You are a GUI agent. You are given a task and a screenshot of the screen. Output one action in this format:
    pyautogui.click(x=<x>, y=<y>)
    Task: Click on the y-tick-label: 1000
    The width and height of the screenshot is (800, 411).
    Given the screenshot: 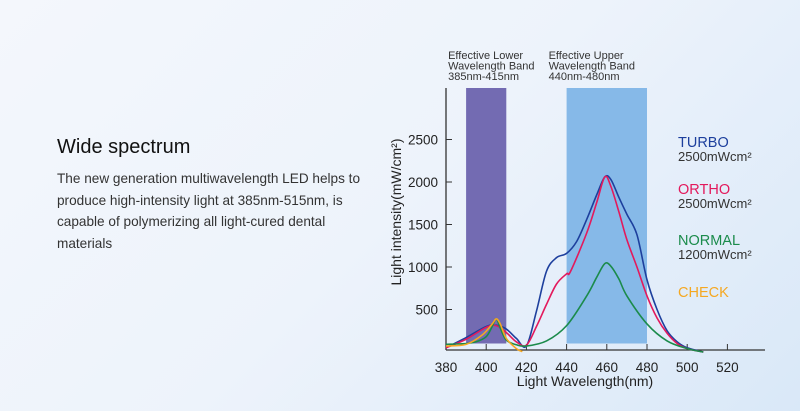 What is the action you would take?
    pyautogui.click(x=423, y=267)
    